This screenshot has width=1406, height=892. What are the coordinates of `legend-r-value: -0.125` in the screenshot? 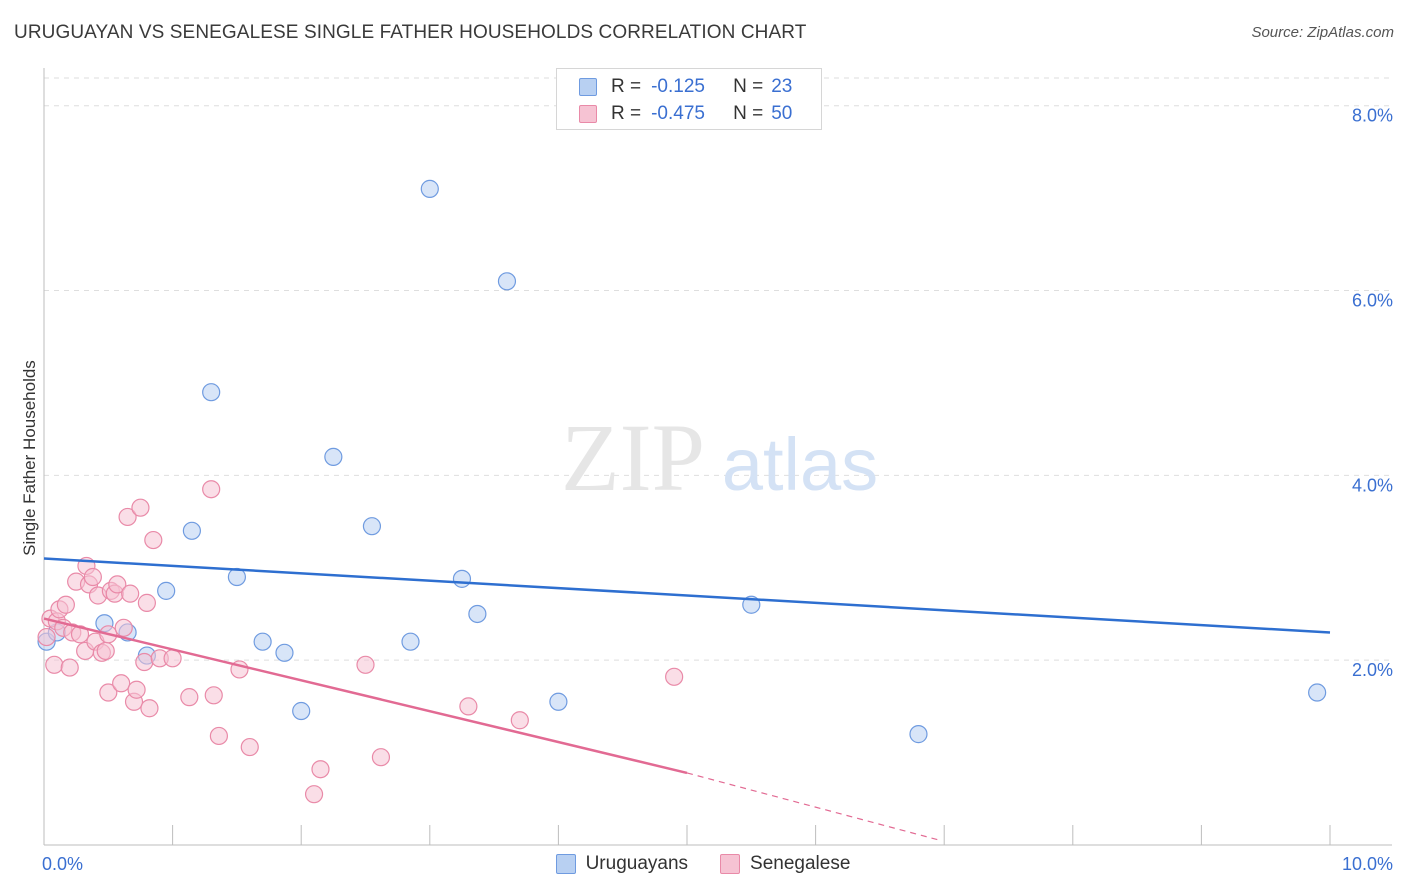 It's located at (678, 86).